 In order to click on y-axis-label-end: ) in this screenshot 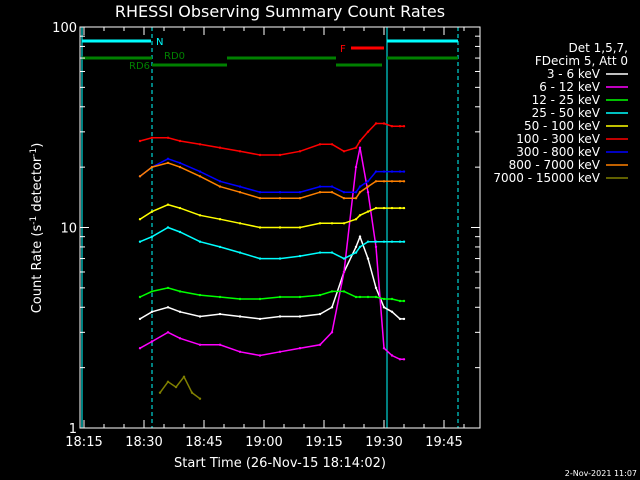, I will do `click(37, 145)`.